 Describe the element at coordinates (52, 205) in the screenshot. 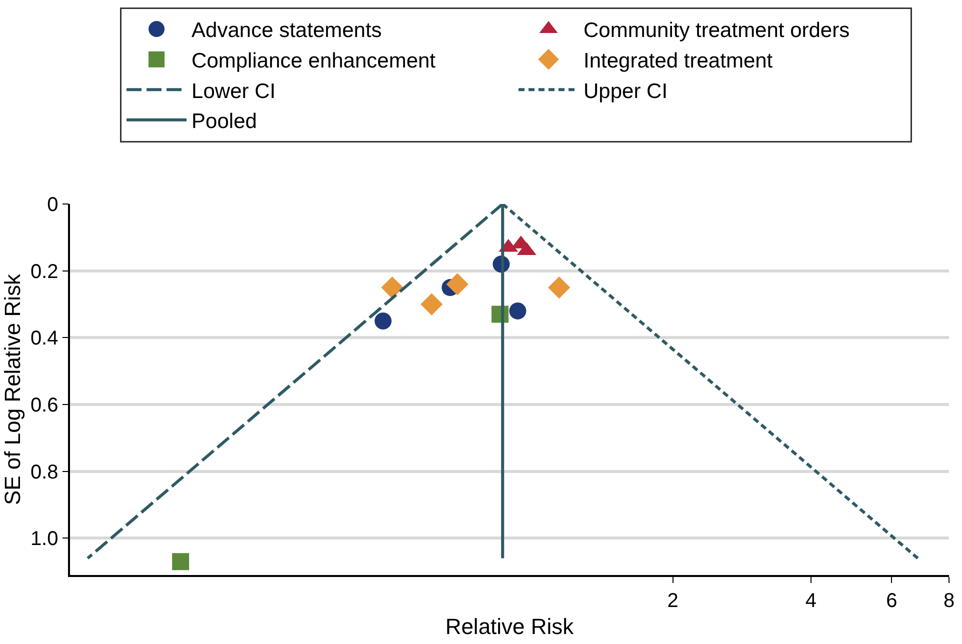

I see `y-tick-label: 0` at that location.